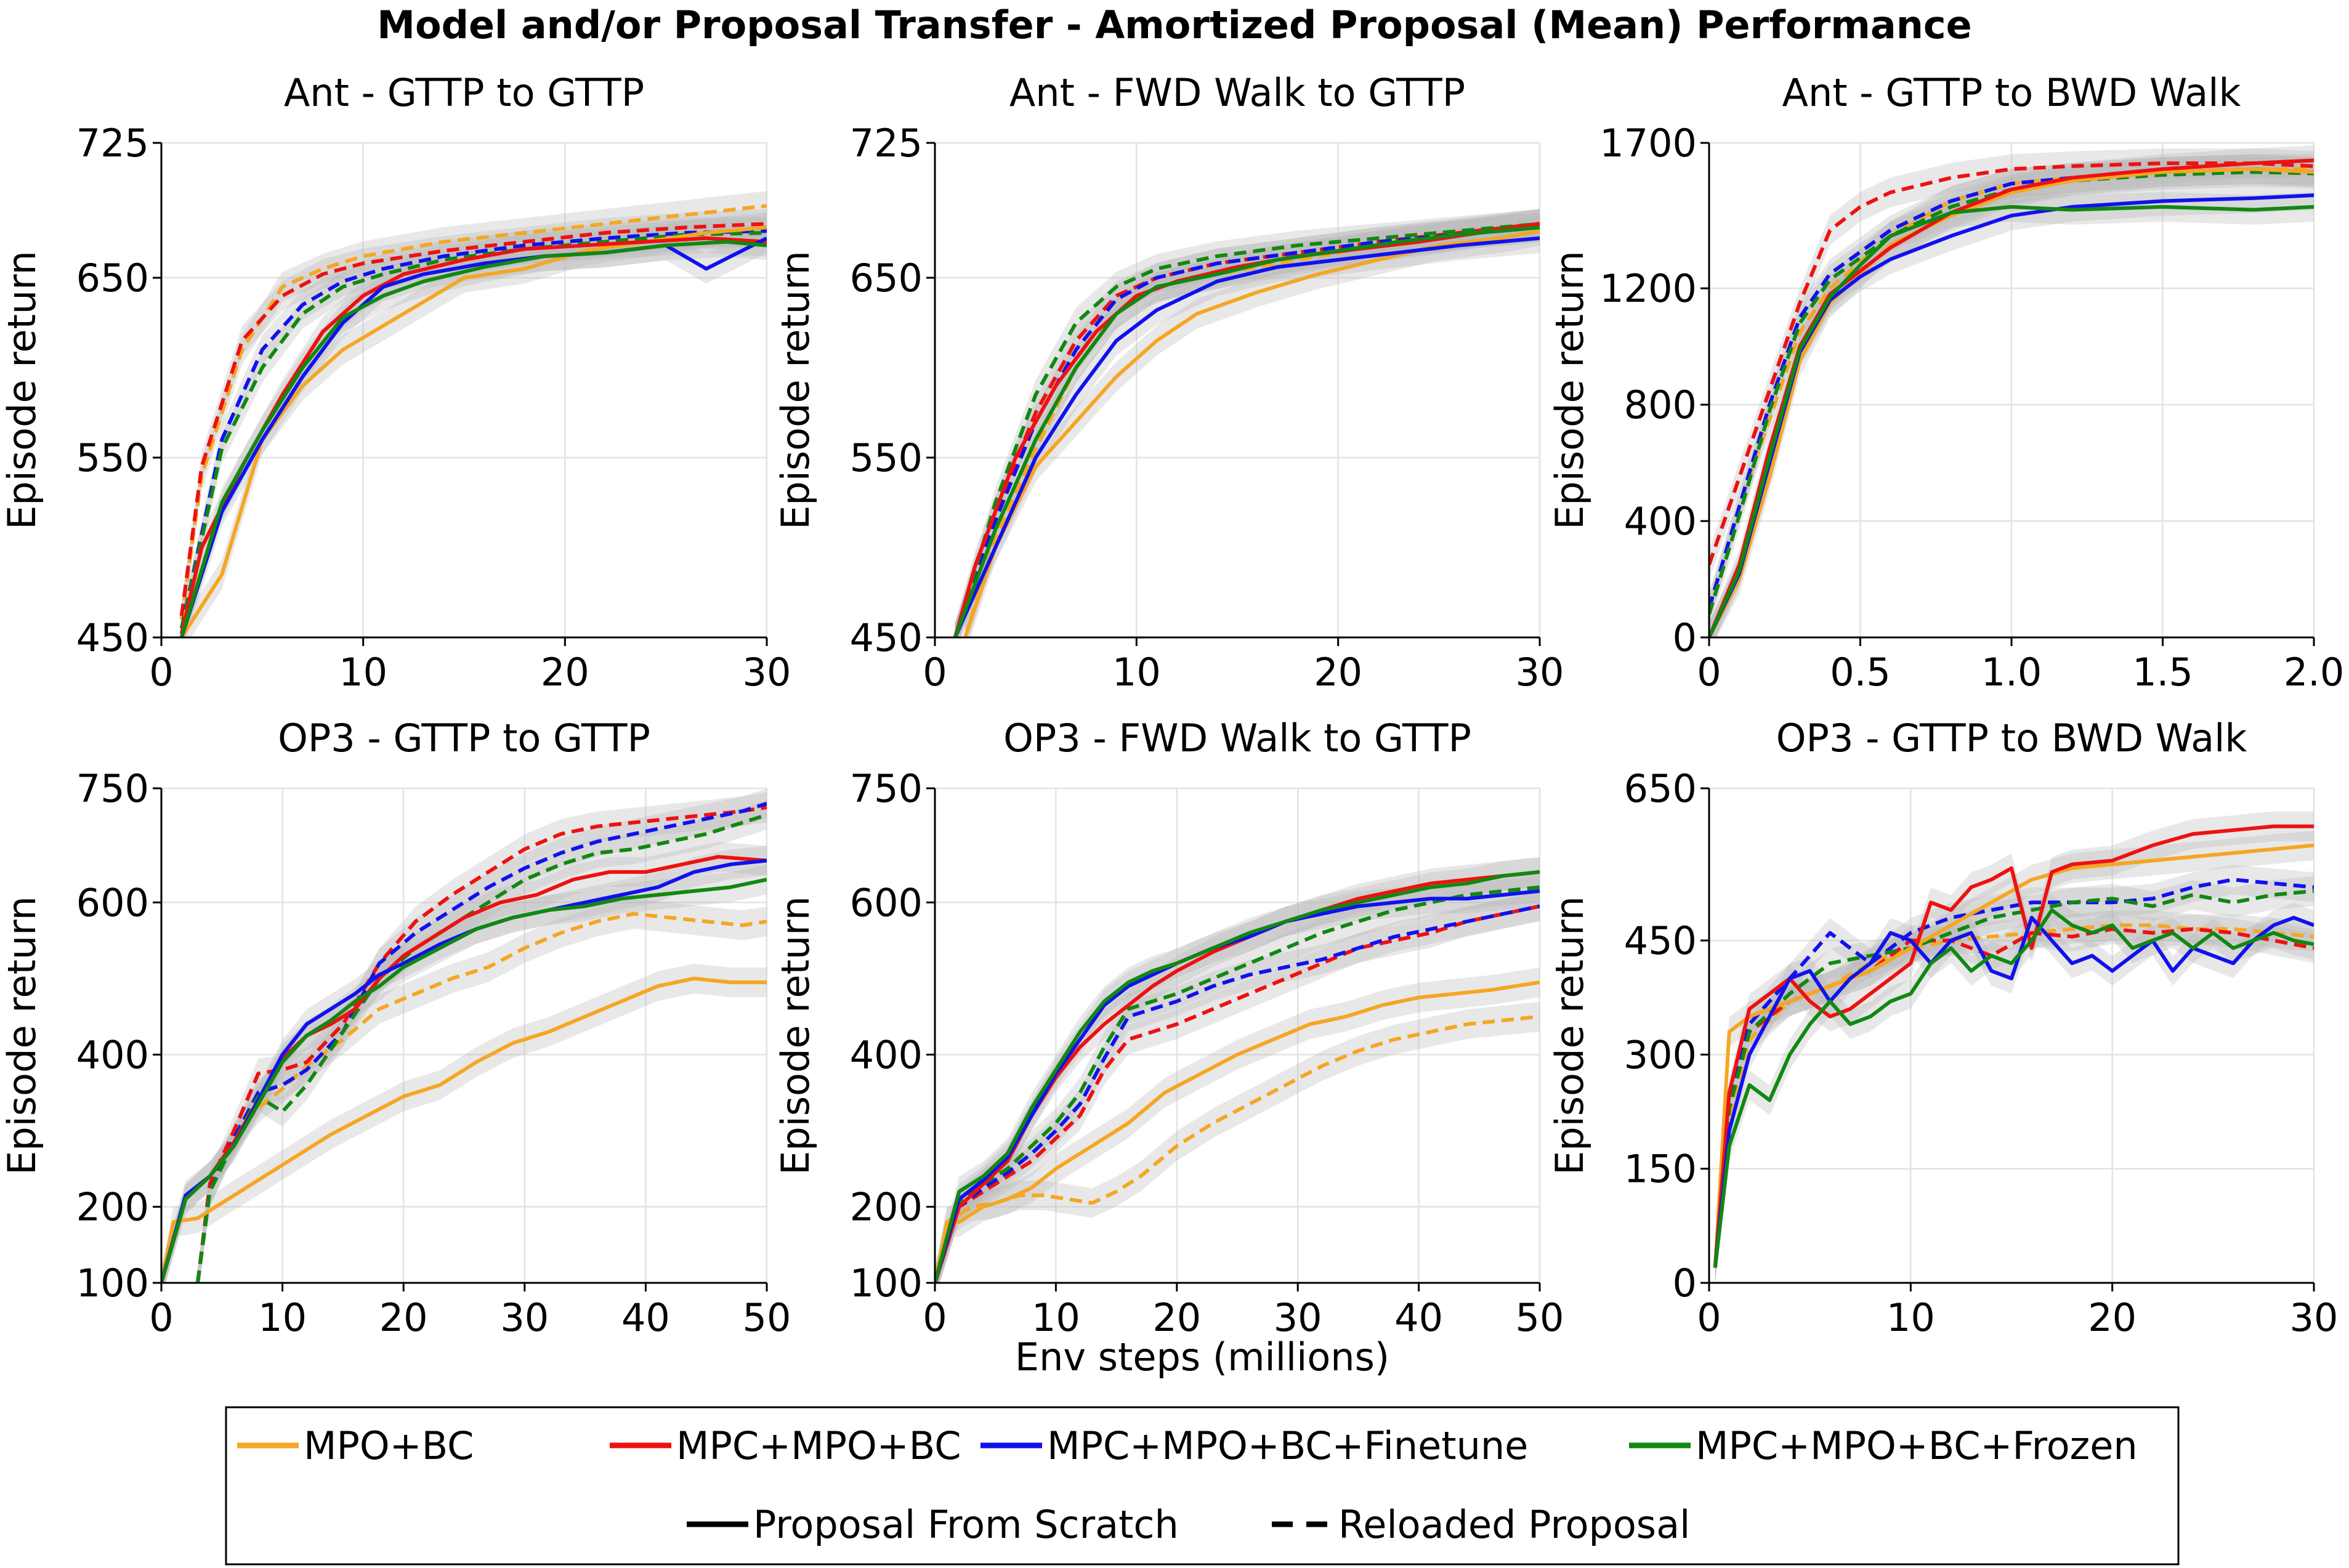  What do you see at coordinates (1237, 738) in the screenshot?
I see `chart-title: OP3 - FWD Walk to GTTP` at bounding box center [1237, 738].